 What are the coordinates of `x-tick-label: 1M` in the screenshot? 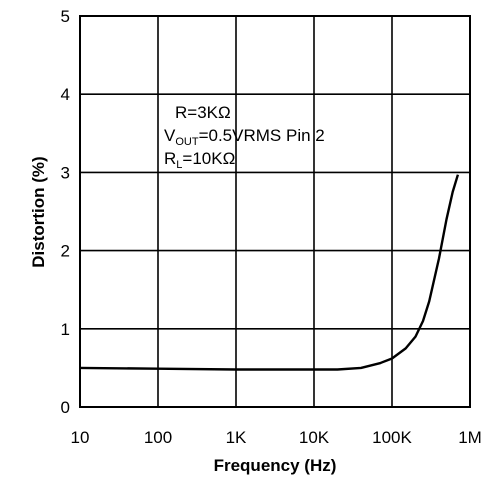 It's located at (470, 437).